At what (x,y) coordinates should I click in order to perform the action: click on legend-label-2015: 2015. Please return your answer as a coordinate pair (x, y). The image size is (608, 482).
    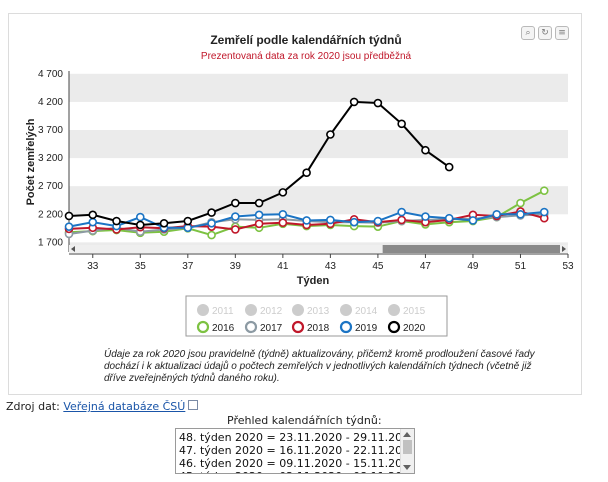
    Looking at the image, I should click on (414, 311).